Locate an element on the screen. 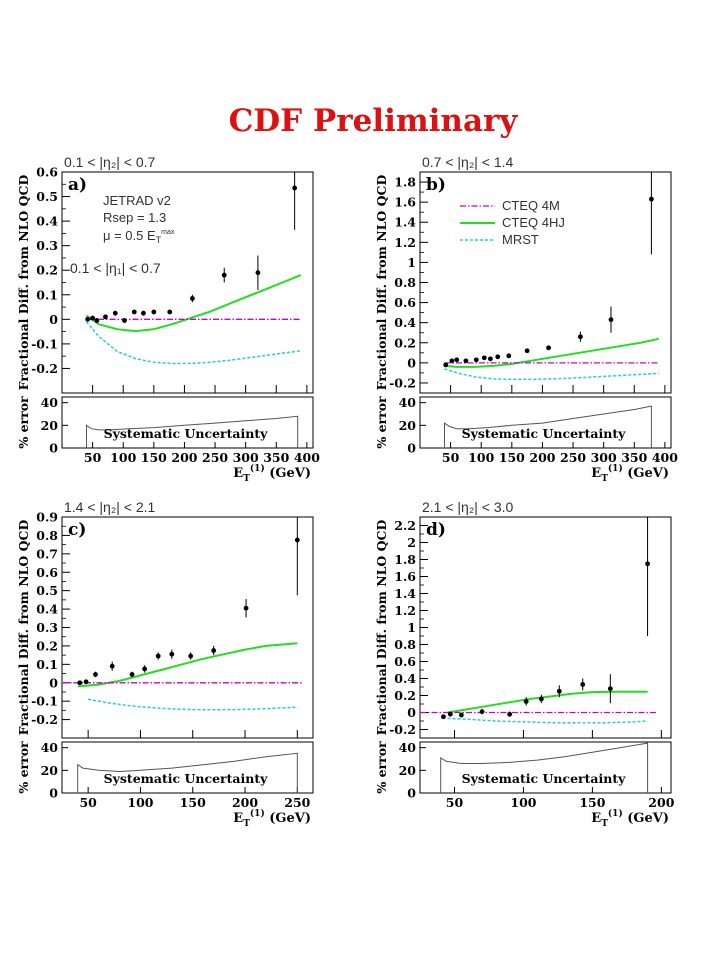 Image resolution: width=720 pixels, height=960 pixels. y-tick-label: 0.3 is located at coordinates (47, 627).